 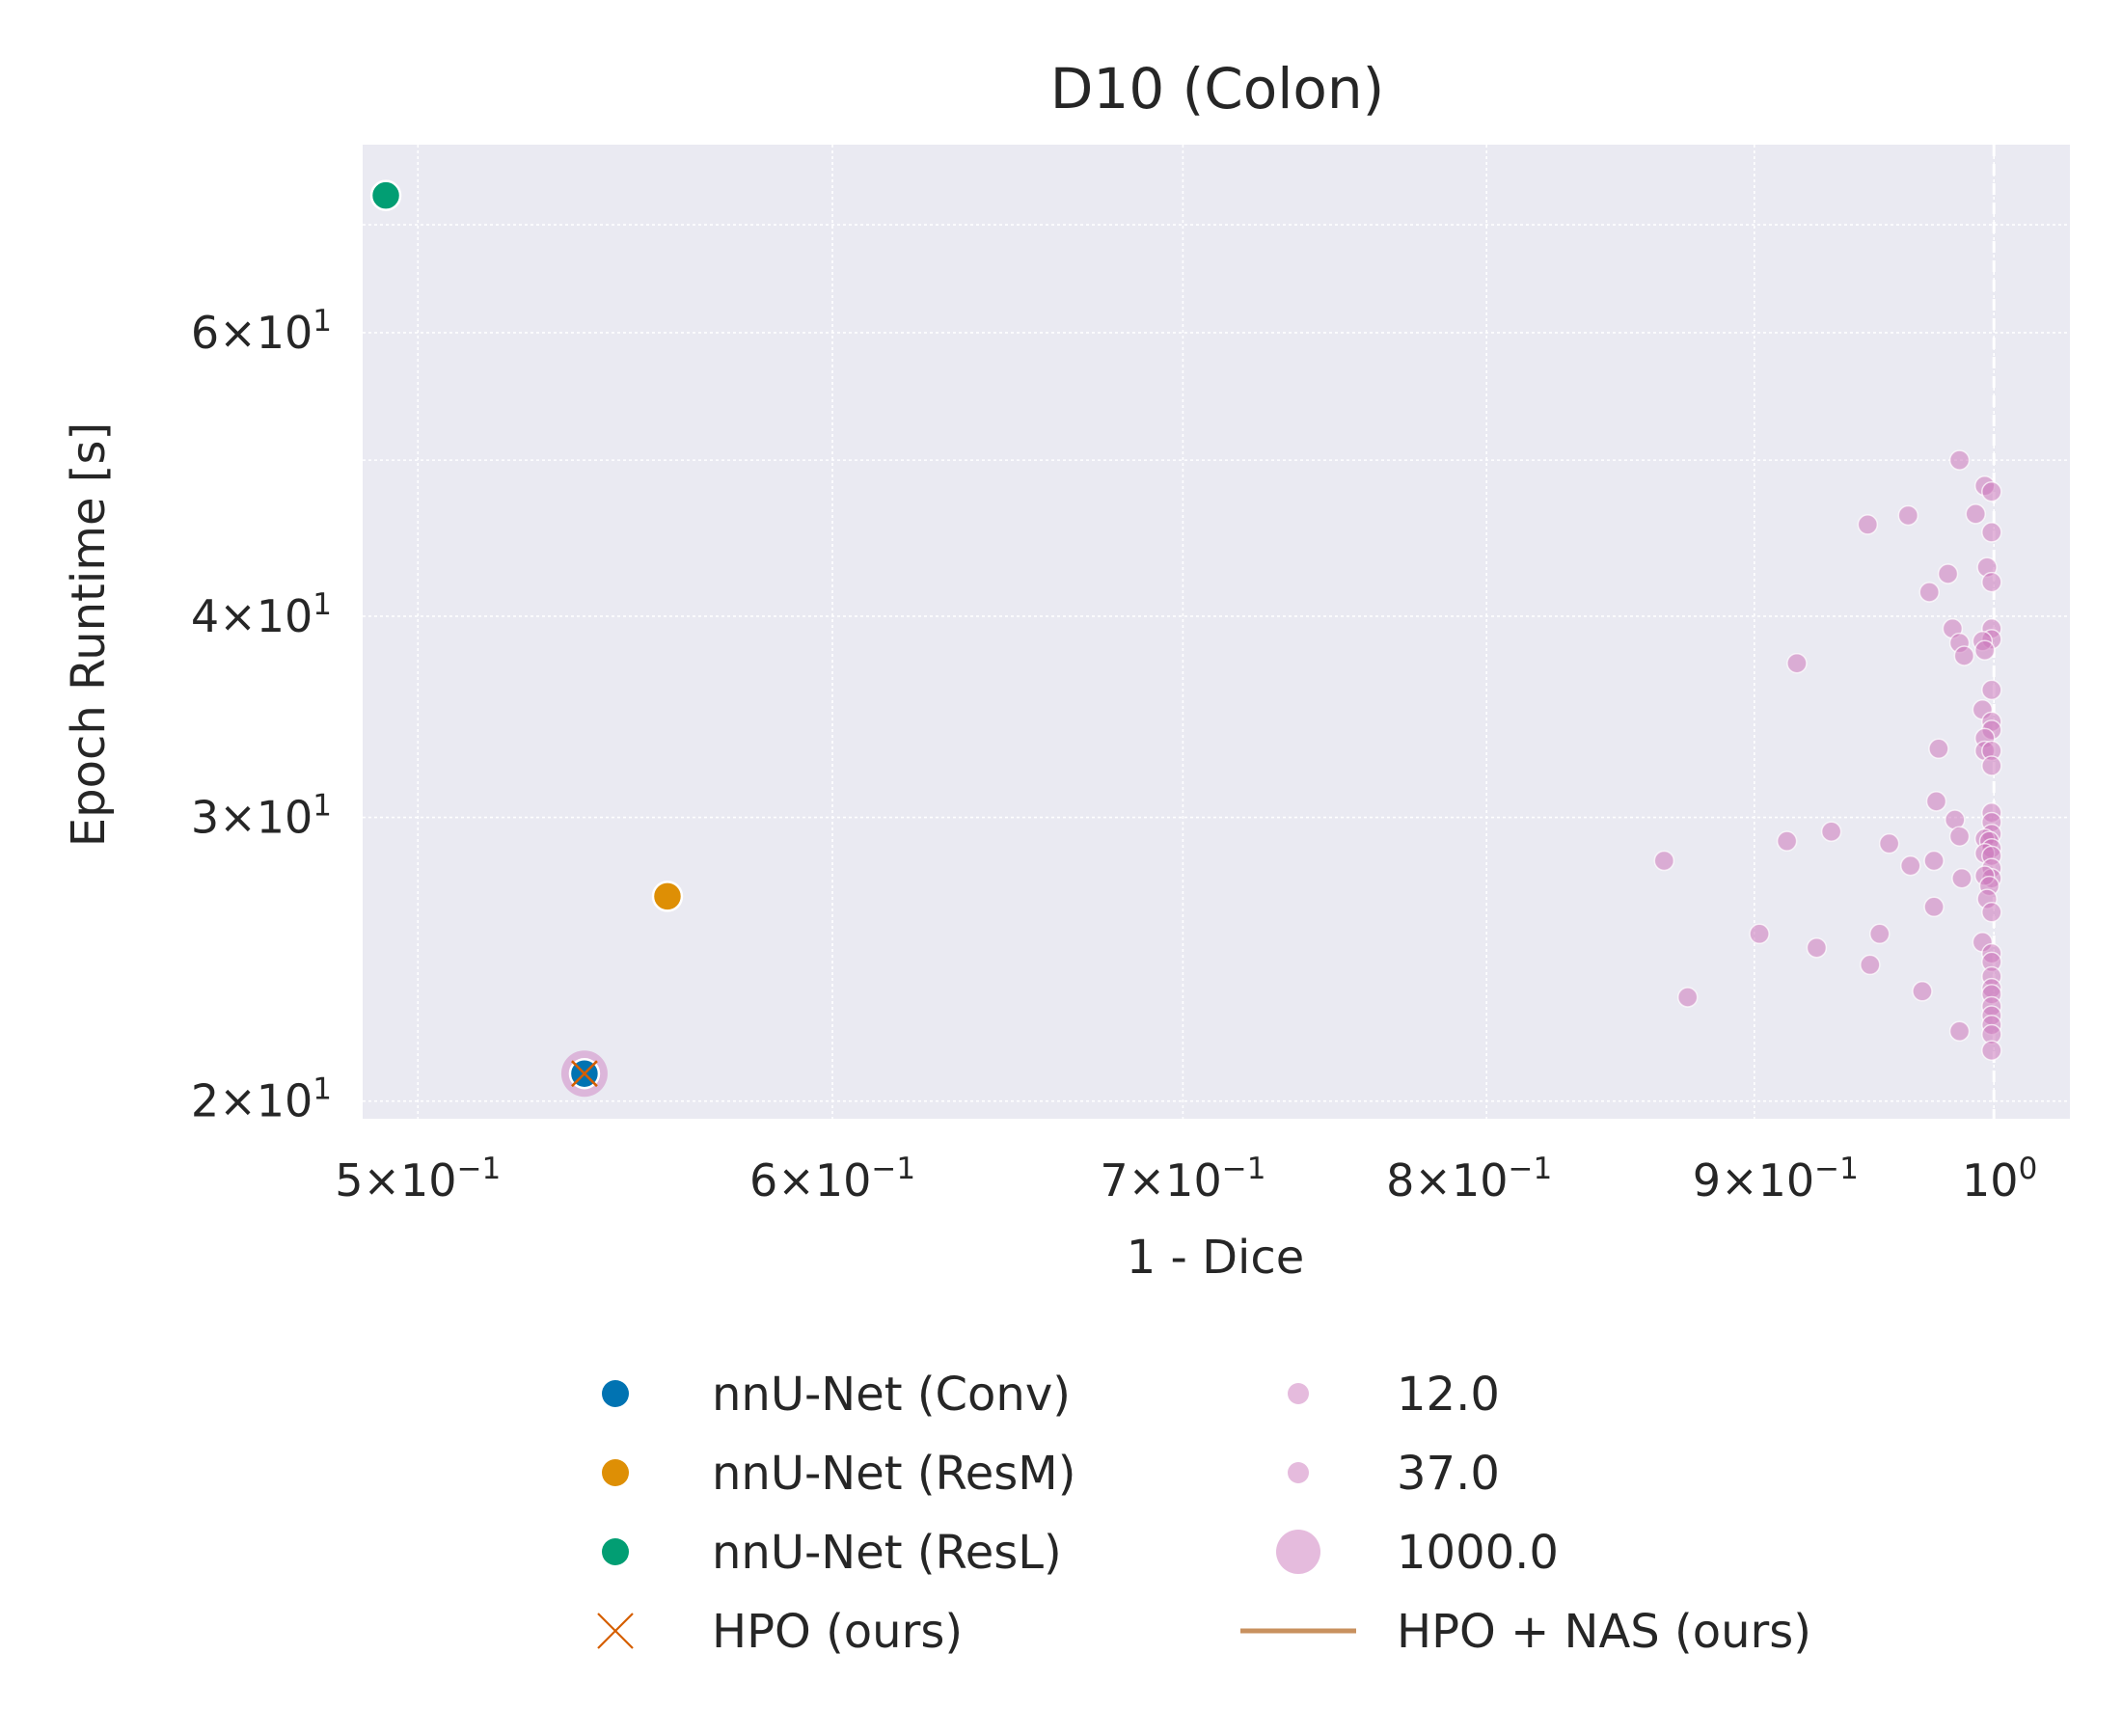 What do you see at coordinates (262, 715) in the screenshot?
I see `y-tick-labels: 2×101 3×101 4×101 6×101` at bounding box center [262, 715].